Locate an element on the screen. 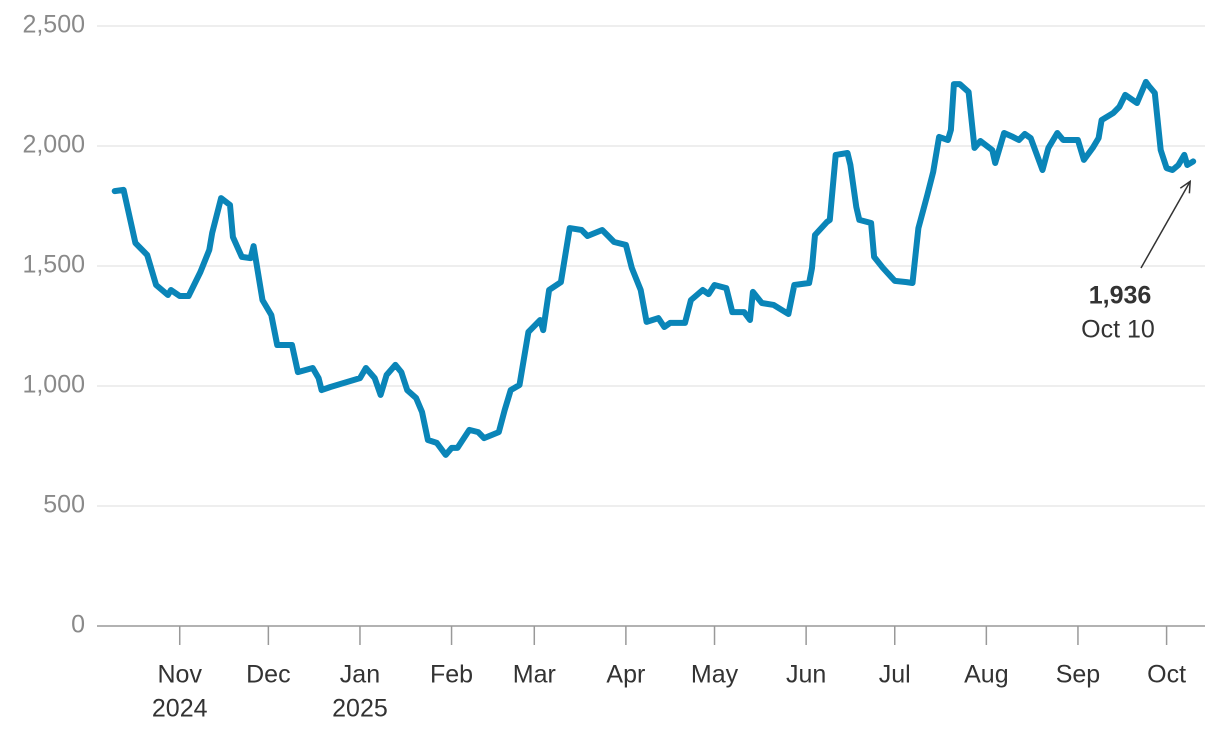 This screenshot has height=734, width=1220. x-tick-year: 2025 is located at coordinates (360, 709).